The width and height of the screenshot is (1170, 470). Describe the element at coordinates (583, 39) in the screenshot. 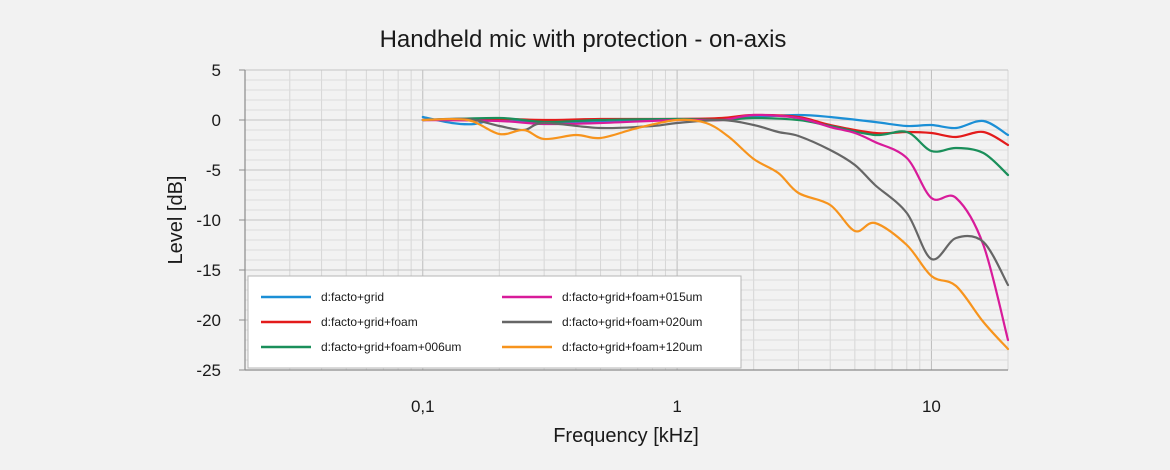

I see `chart-title: Handheld mic with protection - on-axis` at that location.